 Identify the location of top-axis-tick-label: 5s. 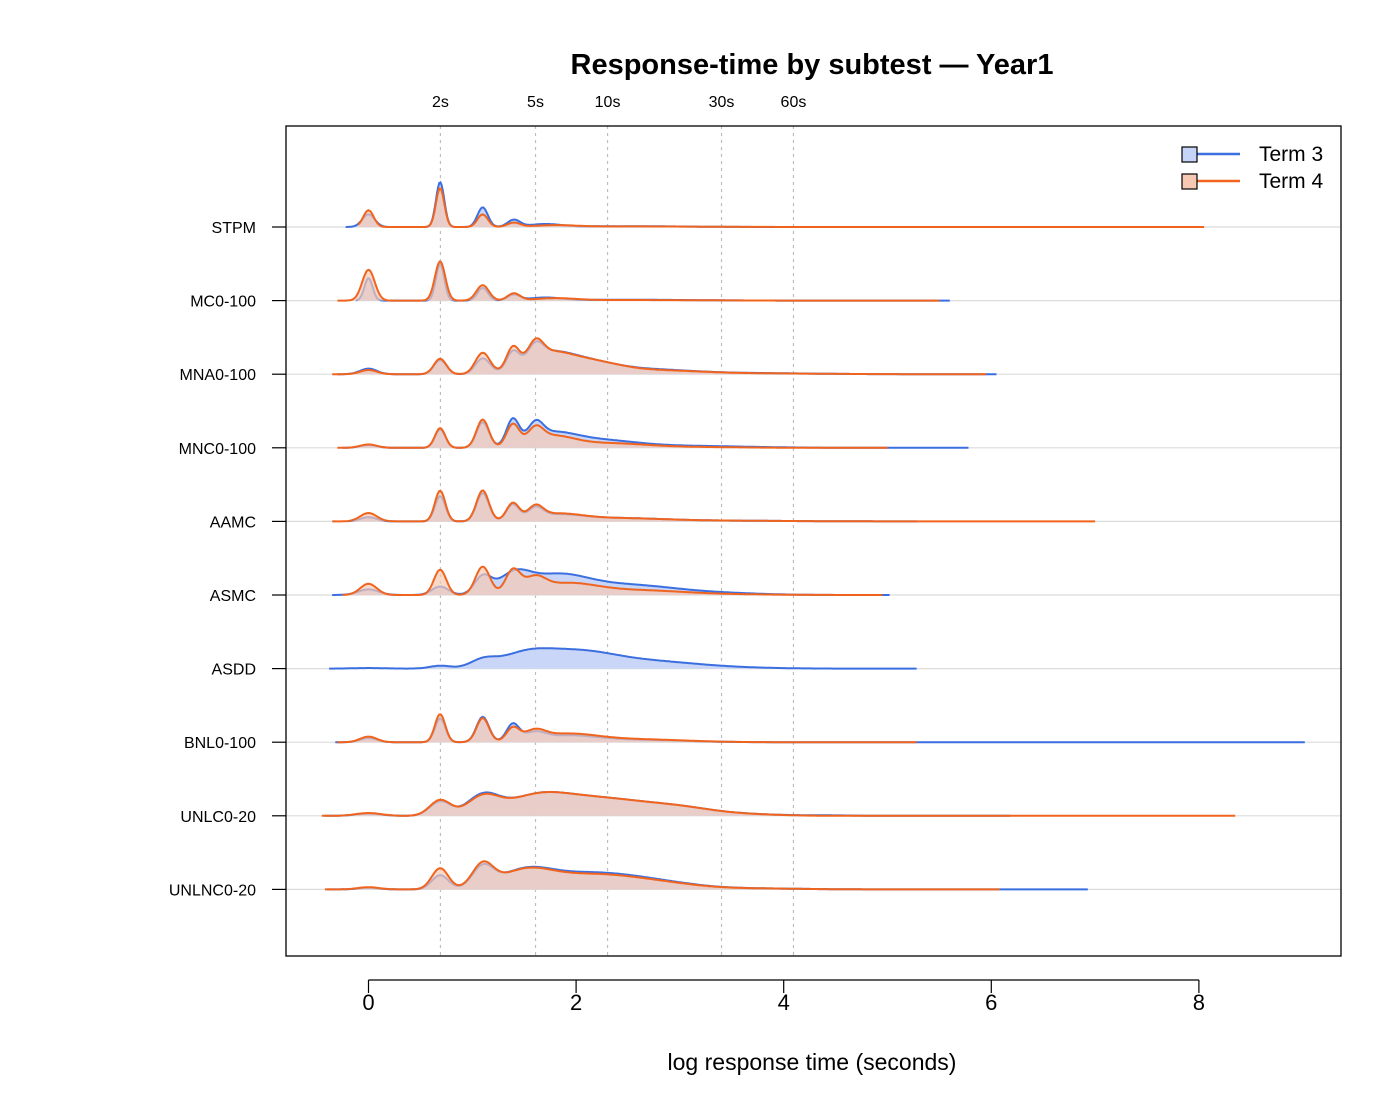
(535, 102).